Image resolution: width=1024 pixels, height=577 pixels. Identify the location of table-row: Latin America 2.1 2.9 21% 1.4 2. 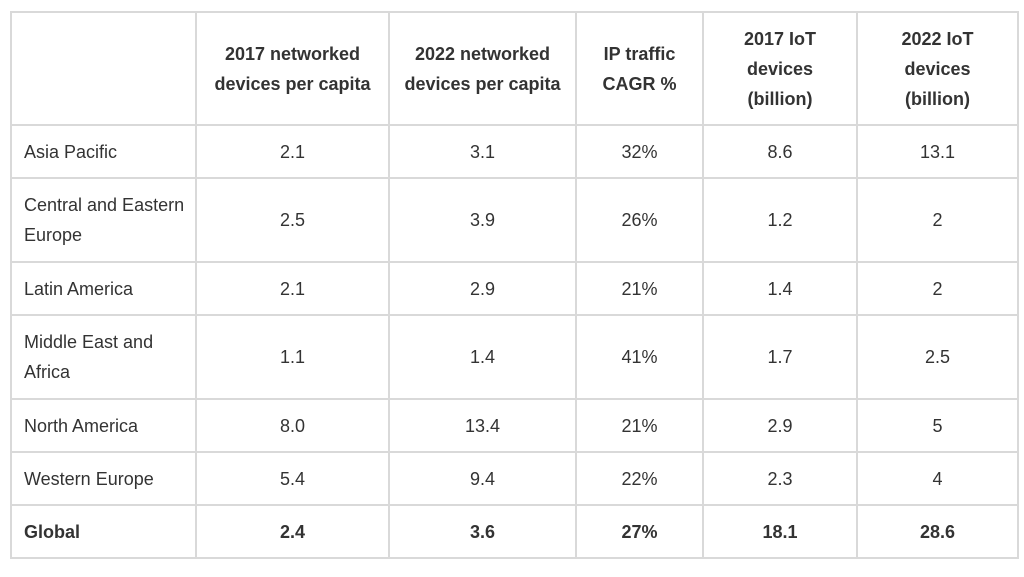
(514, 288).